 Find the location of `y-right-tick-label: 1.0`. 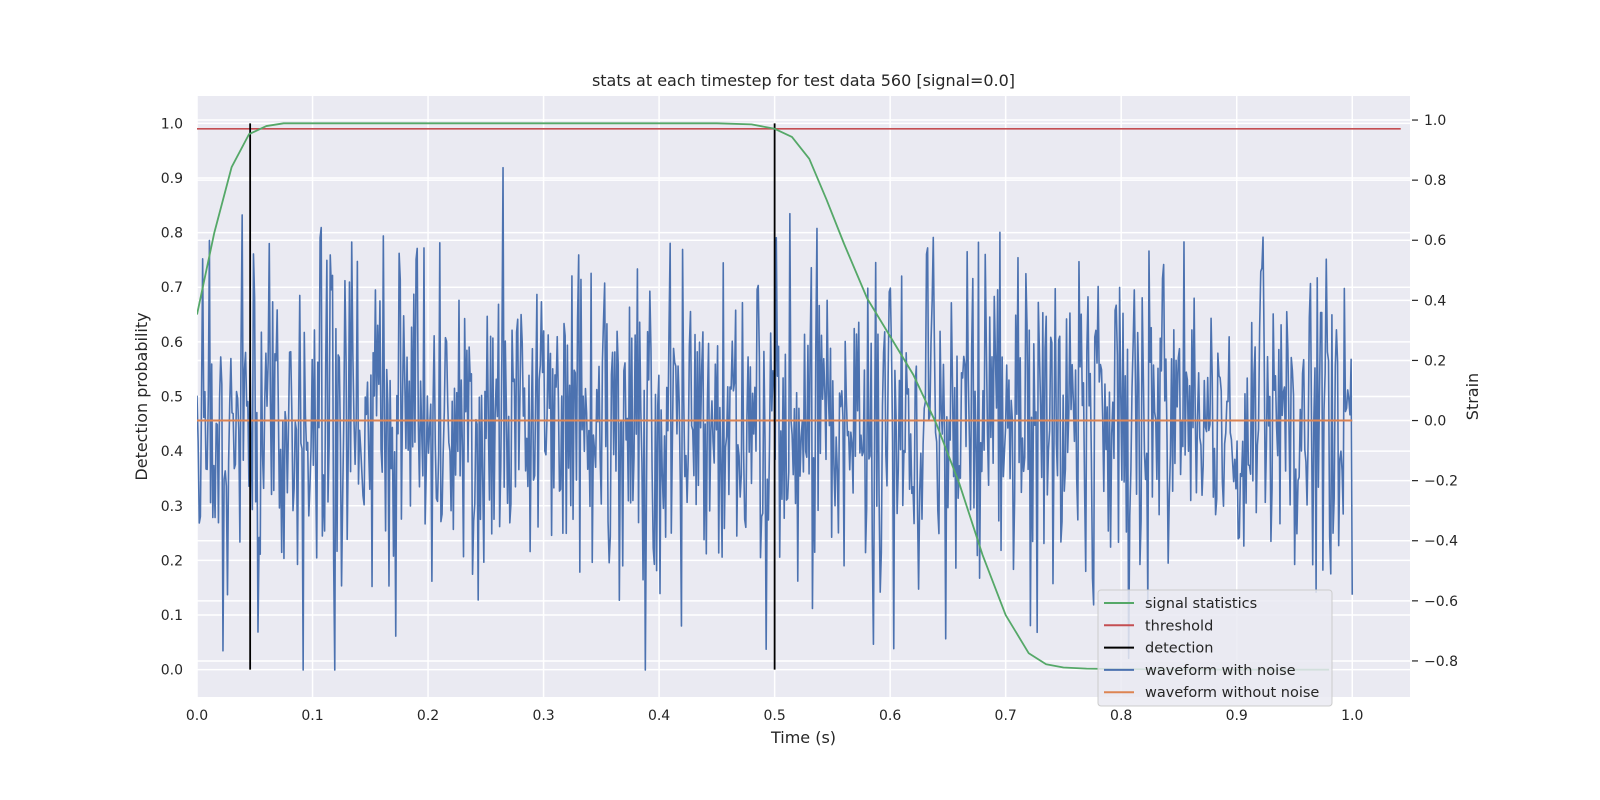

y-right-tick-label: 1.0 is located at coordinates (1435, 121).